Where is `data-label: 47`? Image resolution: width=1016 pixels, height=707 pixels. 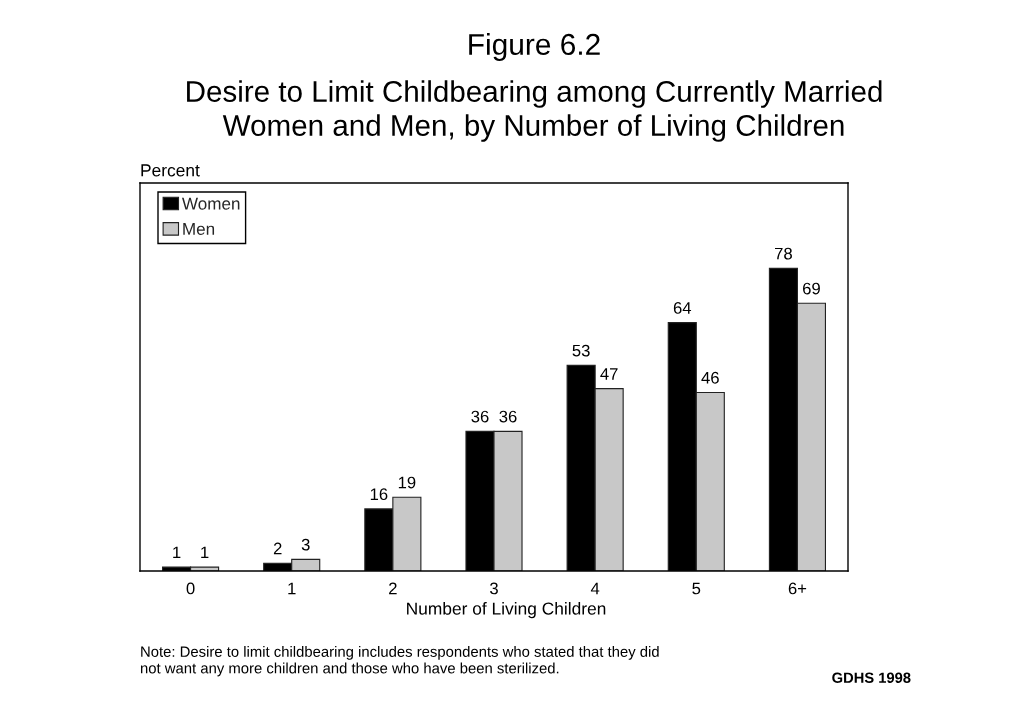
data-label: 47 is located at coordinates (609, 374).